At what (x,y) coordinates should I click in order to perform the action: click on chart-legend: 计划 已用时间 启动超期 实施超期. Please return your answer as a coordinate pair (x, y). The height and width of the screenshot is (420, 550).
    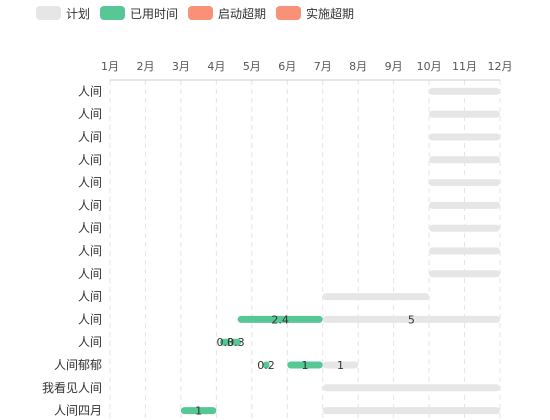
    Looking at the image, I should click on (200, 13).